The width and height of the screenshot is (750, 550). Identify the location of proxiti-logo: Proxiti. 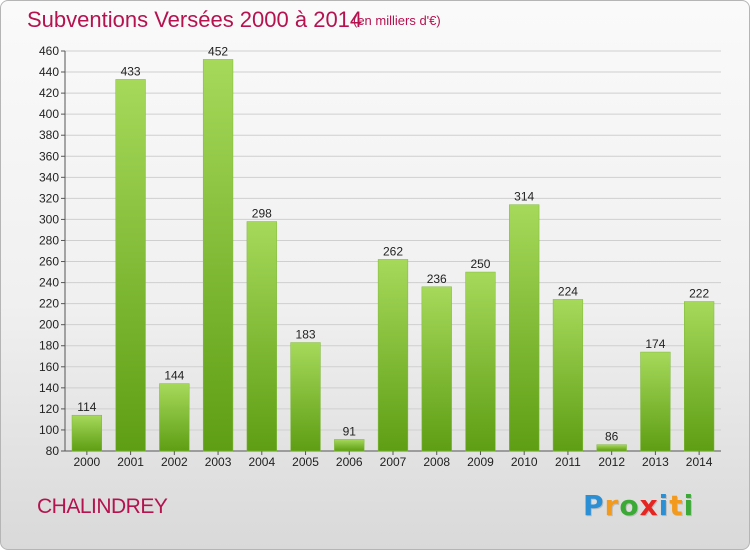
(638, 505).